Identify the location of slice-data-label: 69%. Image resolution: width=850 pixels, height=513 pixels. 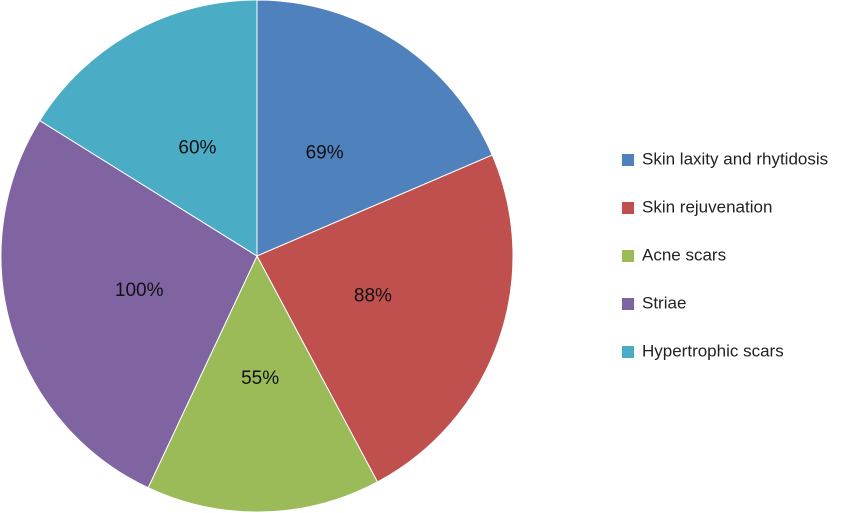
(325, 152).